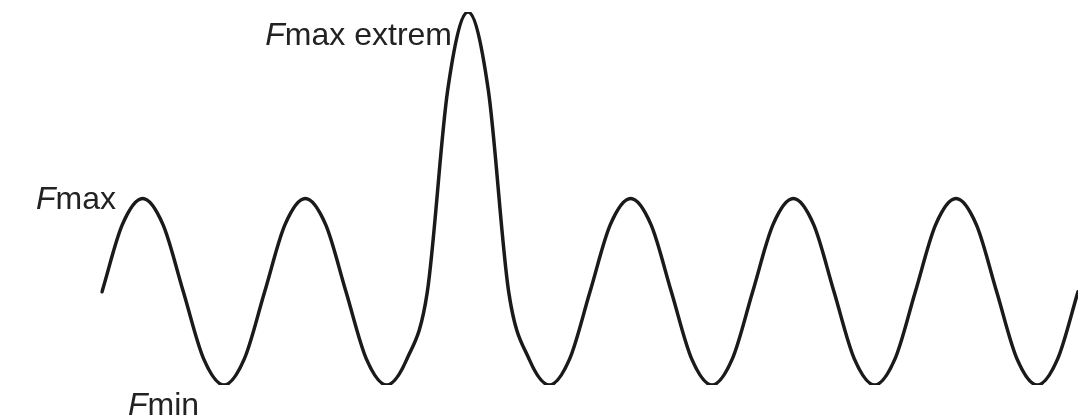  Describe the element at coordinates (164, 402) in the screenshot. I see `text: Fmin` at that location.